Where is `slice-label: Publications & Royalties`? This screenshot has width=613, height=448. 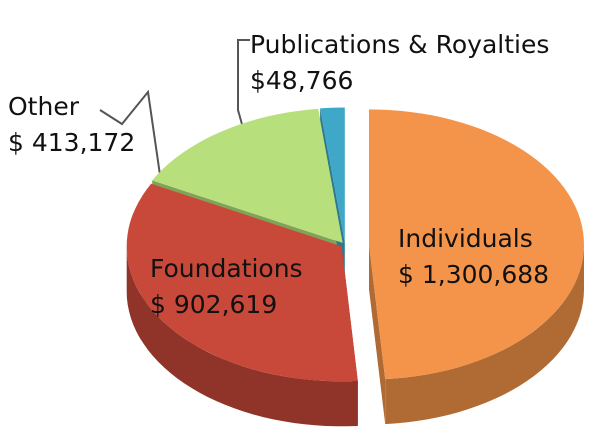
slice-label: Publications & Royalties is located at coordinates (399, 44).